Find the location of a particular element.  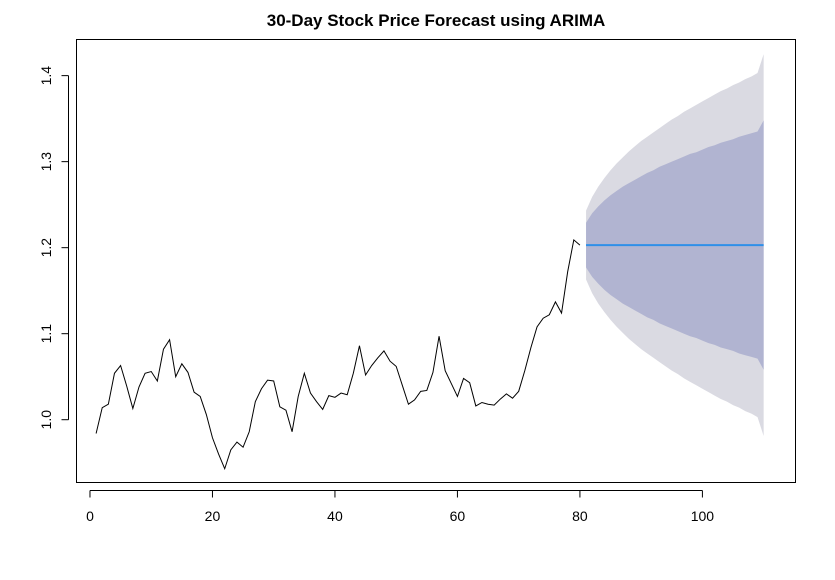

x-tick-label: 40 is located at coordinates (335, 516).